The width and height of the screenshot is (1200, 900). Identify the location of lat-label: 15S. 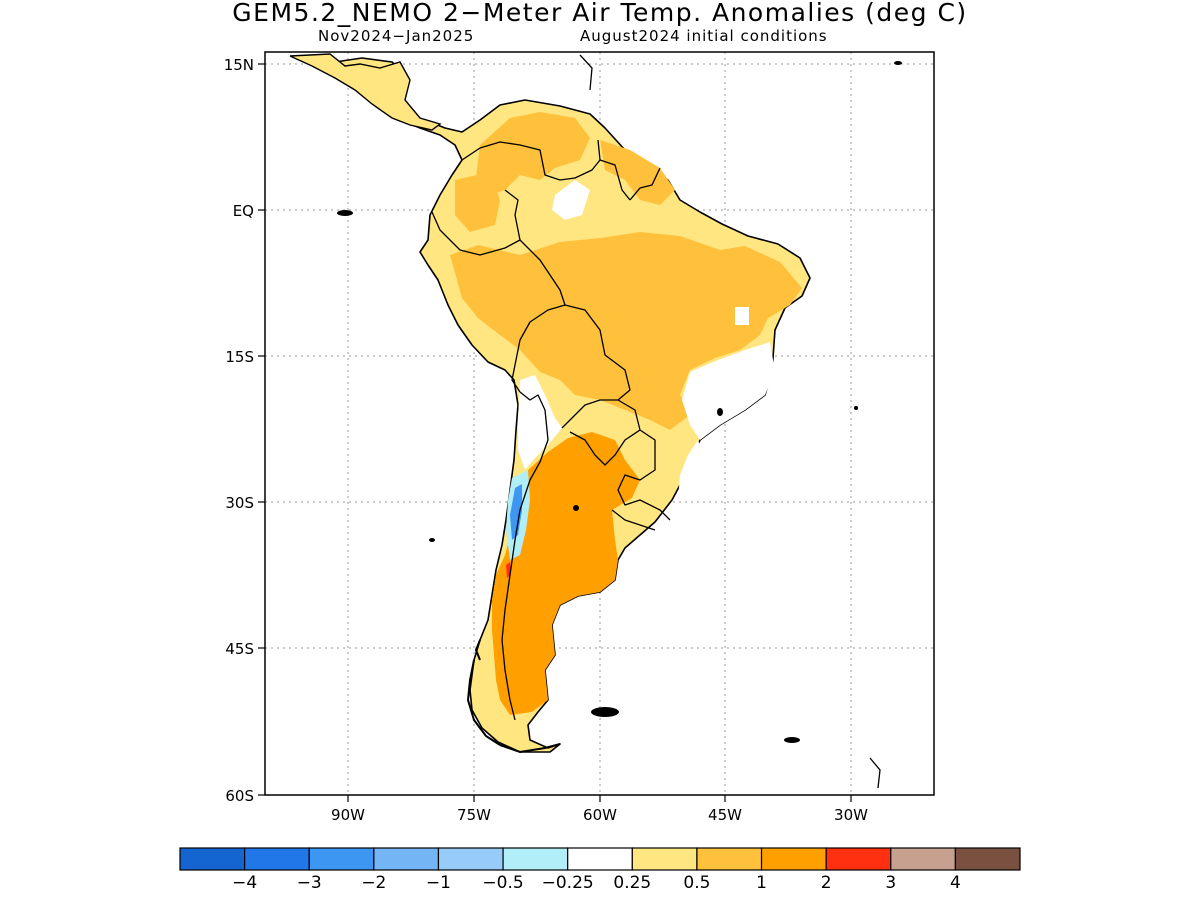
(239, 357).